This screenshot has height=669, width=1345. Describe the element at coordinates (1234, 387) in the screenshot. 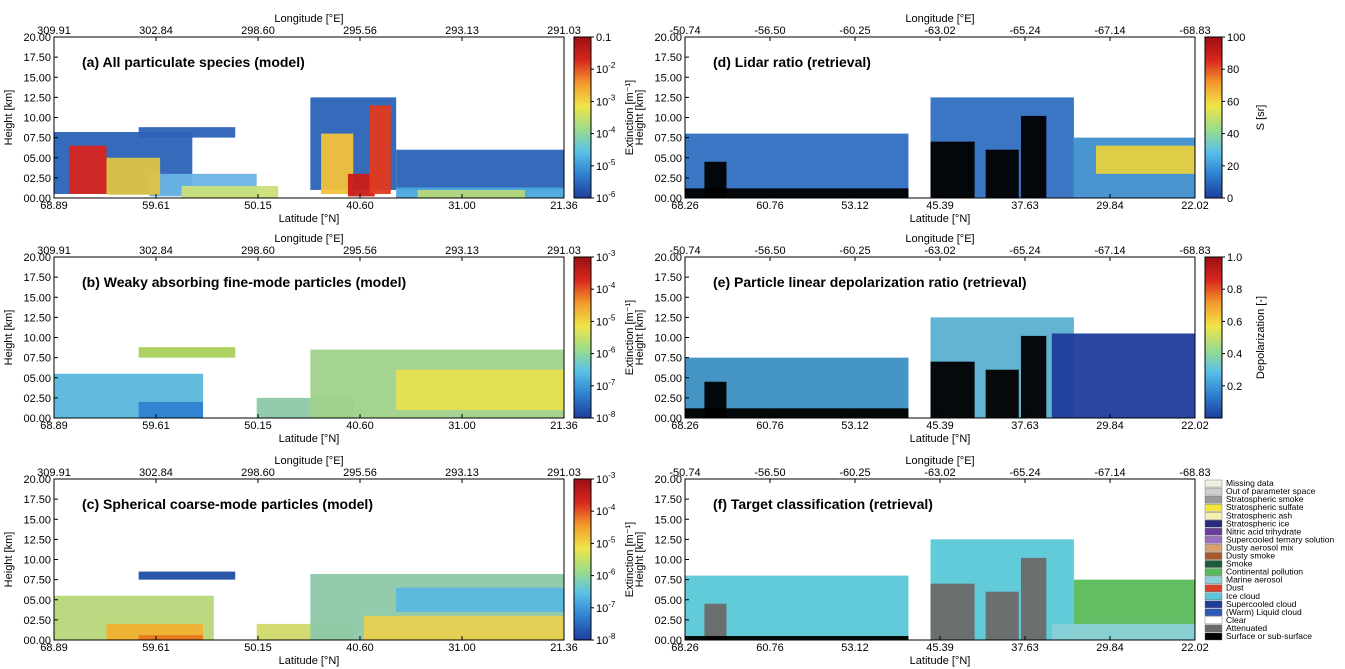

I see `colorbar-tick-label: 0.2` at that location.